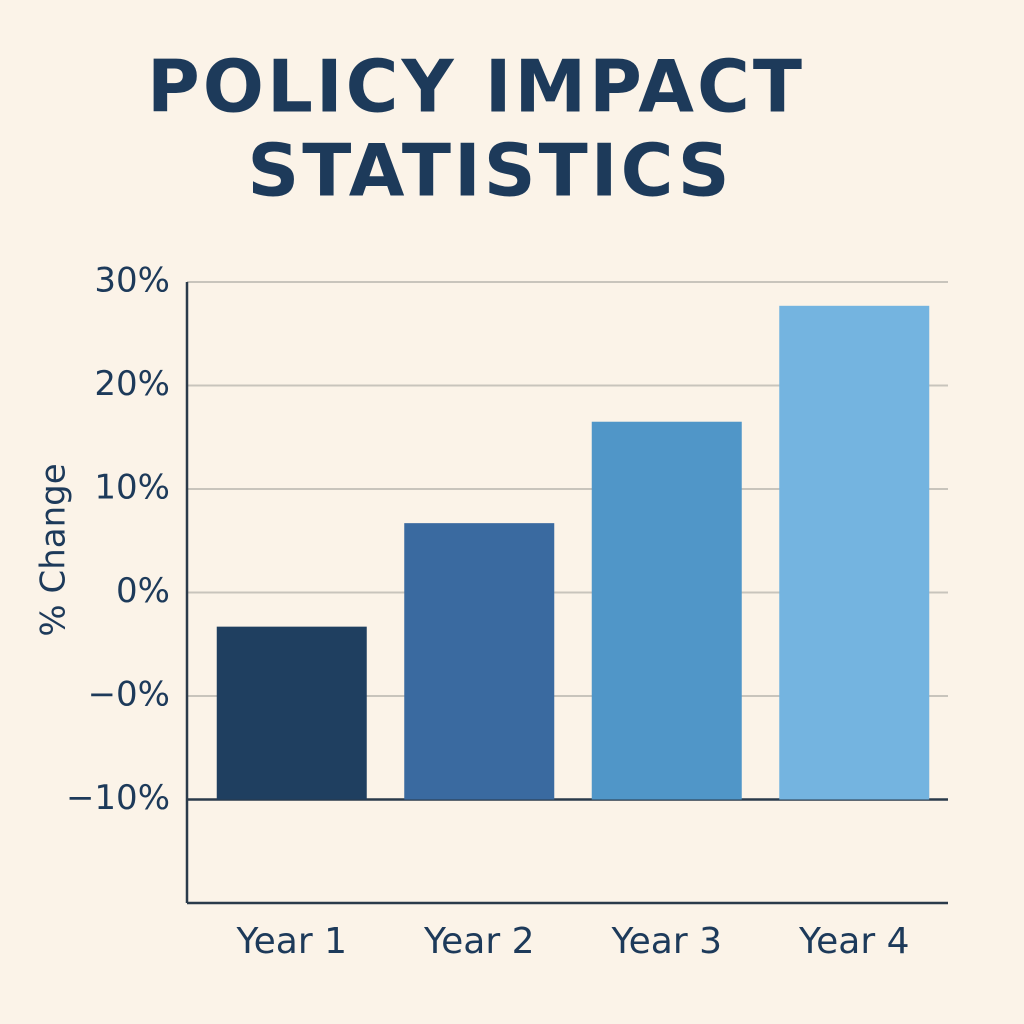 The height and width of the screenshot is (1024, 1024). Describe the element at coordinates (143, 591) in the screenshot. I see `y-tick-label: 0%` at that location.